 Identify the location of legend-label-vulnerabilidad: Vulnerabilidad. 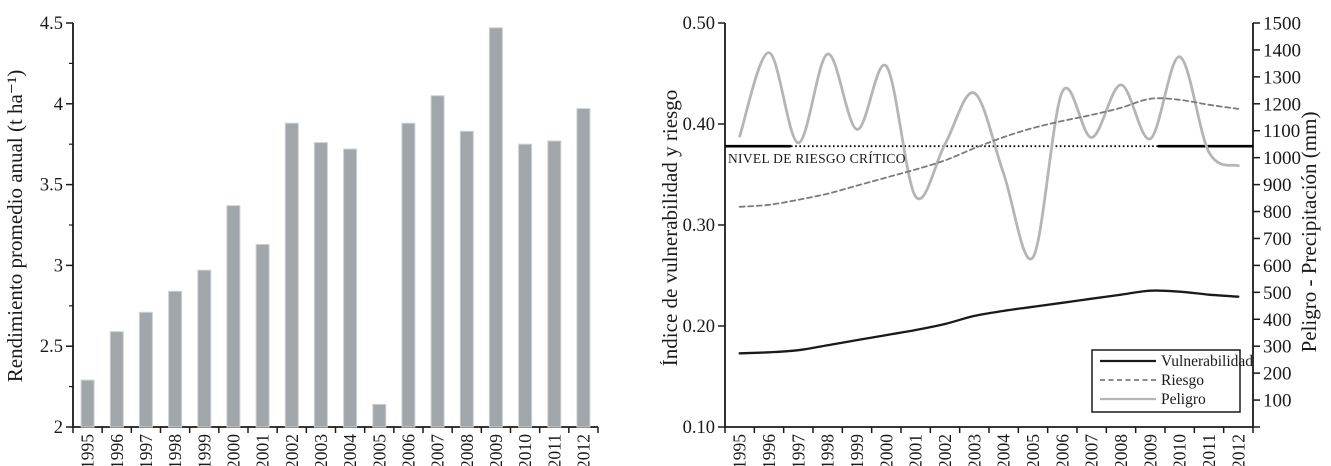
(1207, 361).